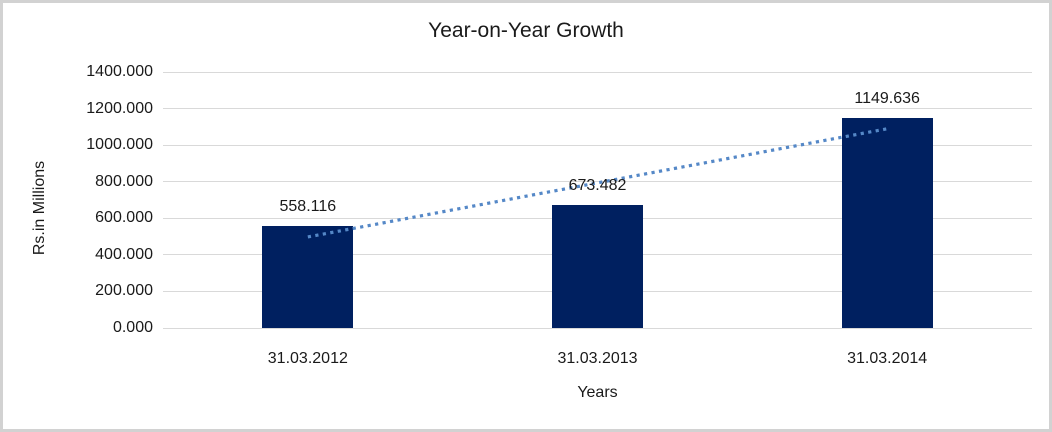  I want to click on y-tick-label: 600.000, so click(124, 218).